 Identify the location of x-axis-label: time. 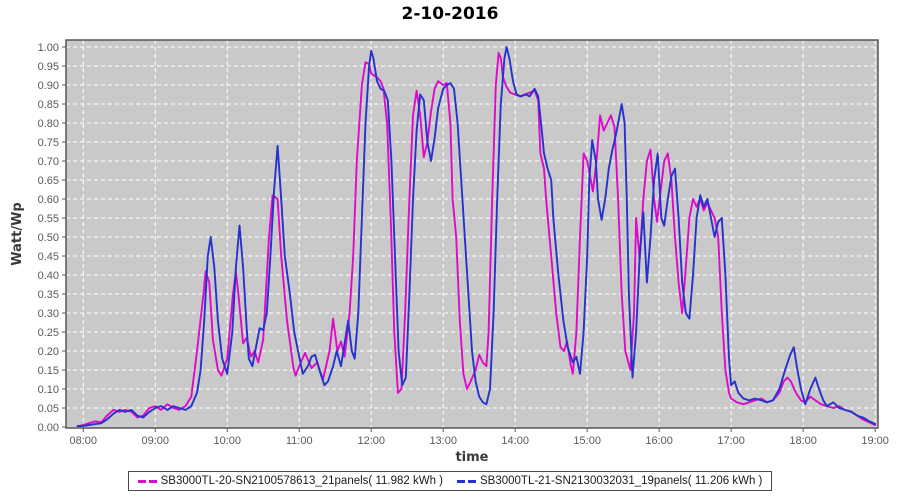
(472, 457).